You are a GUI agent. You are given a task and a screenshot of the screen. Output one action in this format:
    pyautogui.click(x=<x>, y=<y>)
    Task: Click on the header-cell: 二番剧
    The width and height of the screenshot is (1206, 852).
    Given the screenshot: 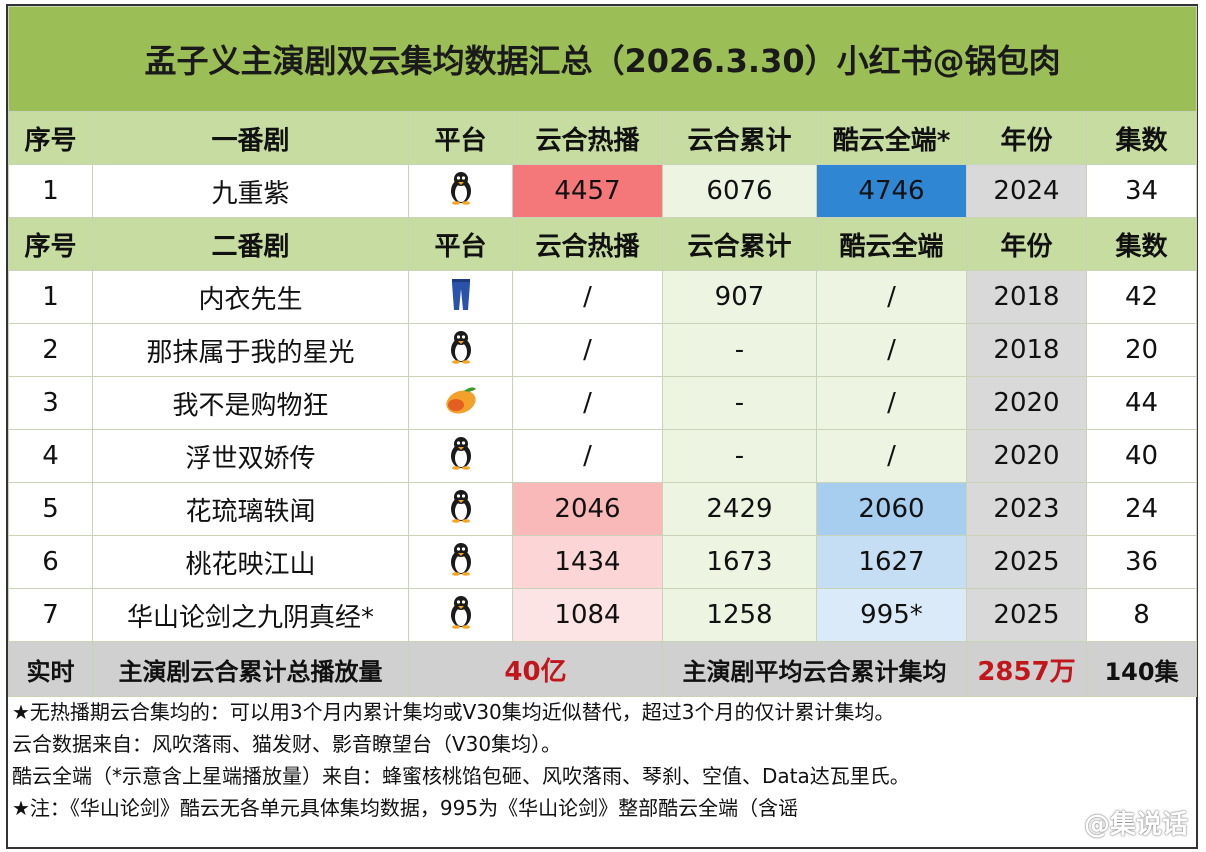 What is the action you would take?
    pyautogui.click(x=250, y=244)
    